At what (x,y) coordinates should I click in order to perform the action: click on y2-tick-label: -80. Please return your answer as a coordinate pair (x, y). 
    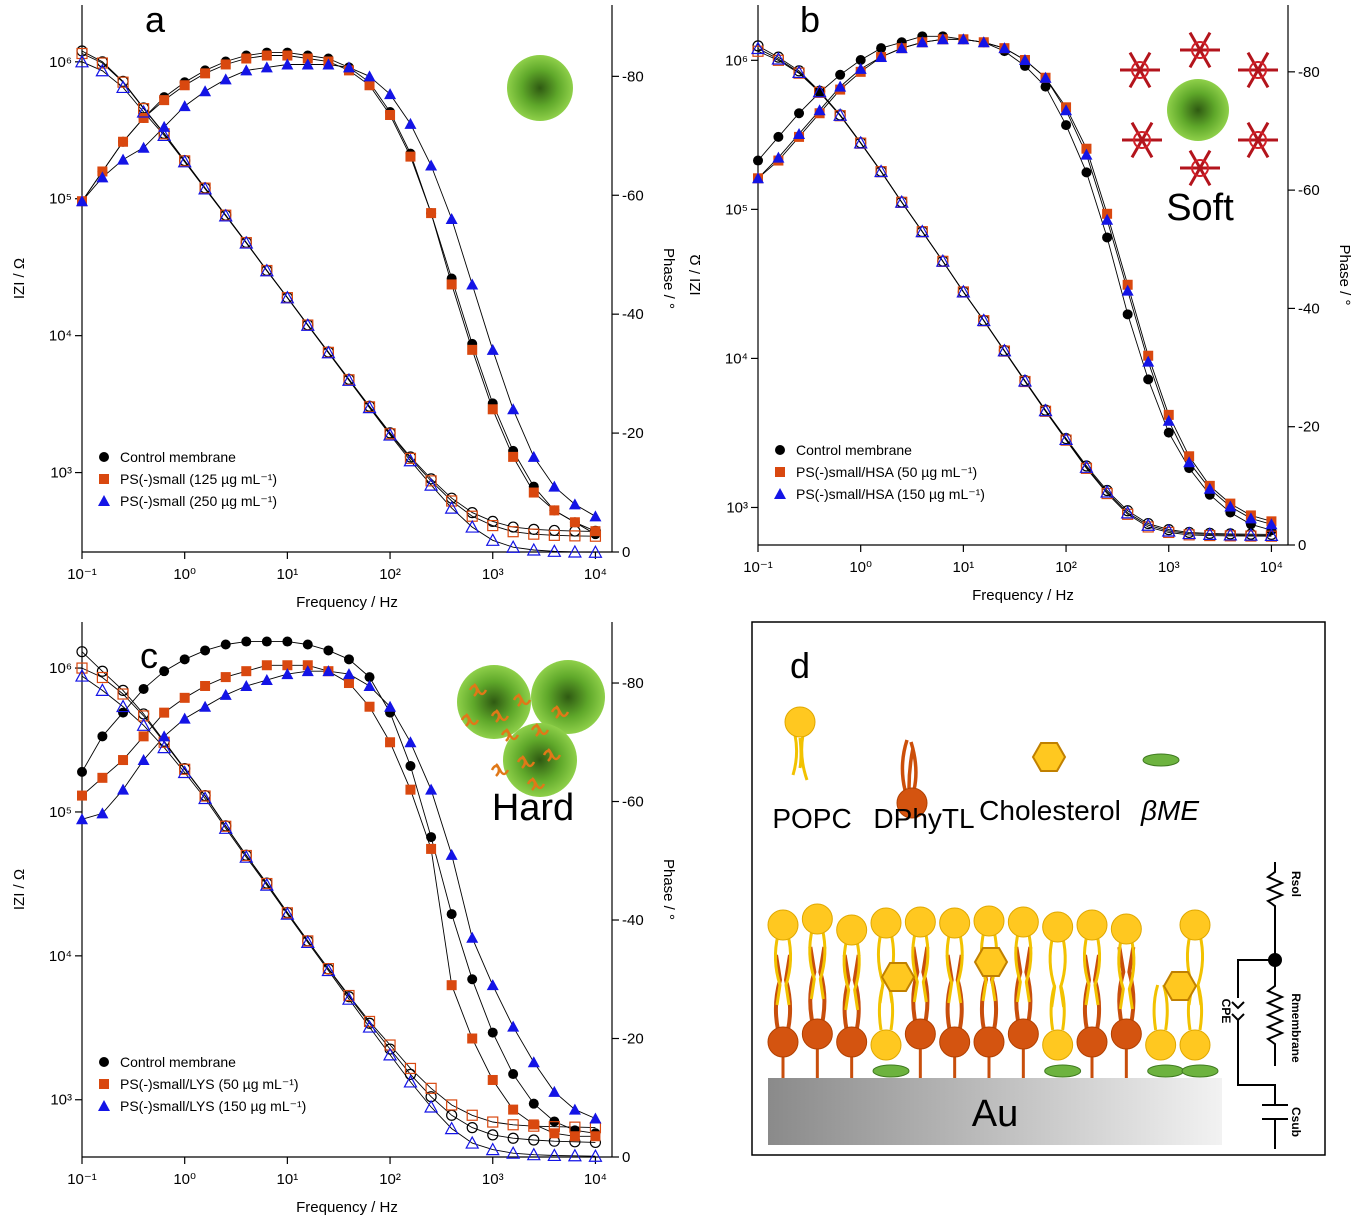
    Looking at the image, I should click on (1309, 72).